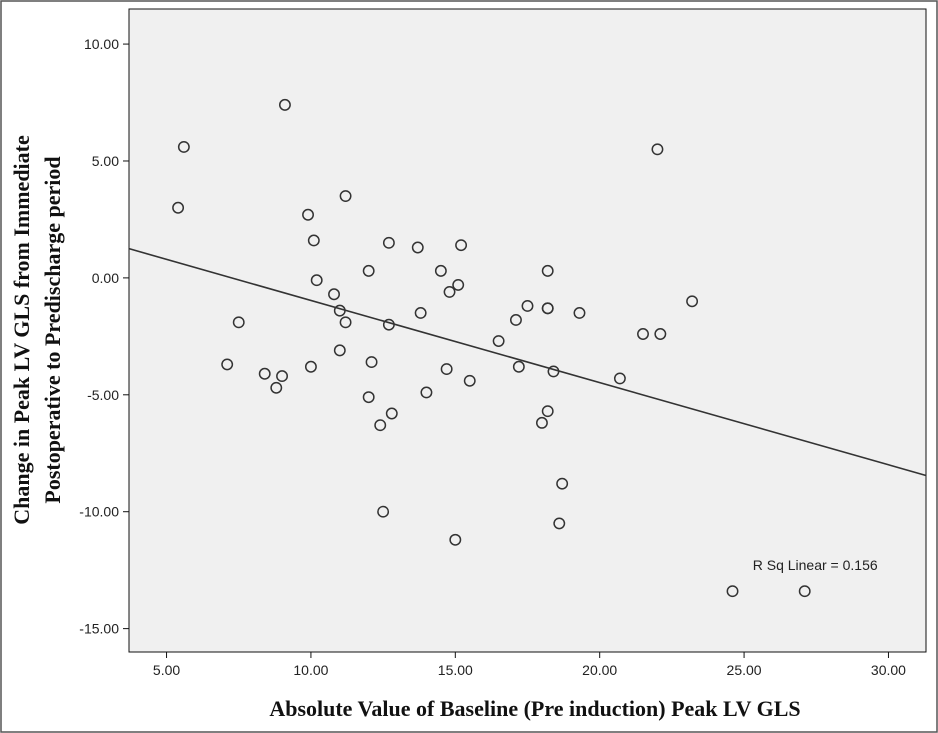 Image resolution: width=938 pixels, height=733 pixels. Describe the element at coordinates (21, 330) in the screenshot. I see `y-axis-title-line-1: Change in Peak LV GLS from Immediate` at that location.